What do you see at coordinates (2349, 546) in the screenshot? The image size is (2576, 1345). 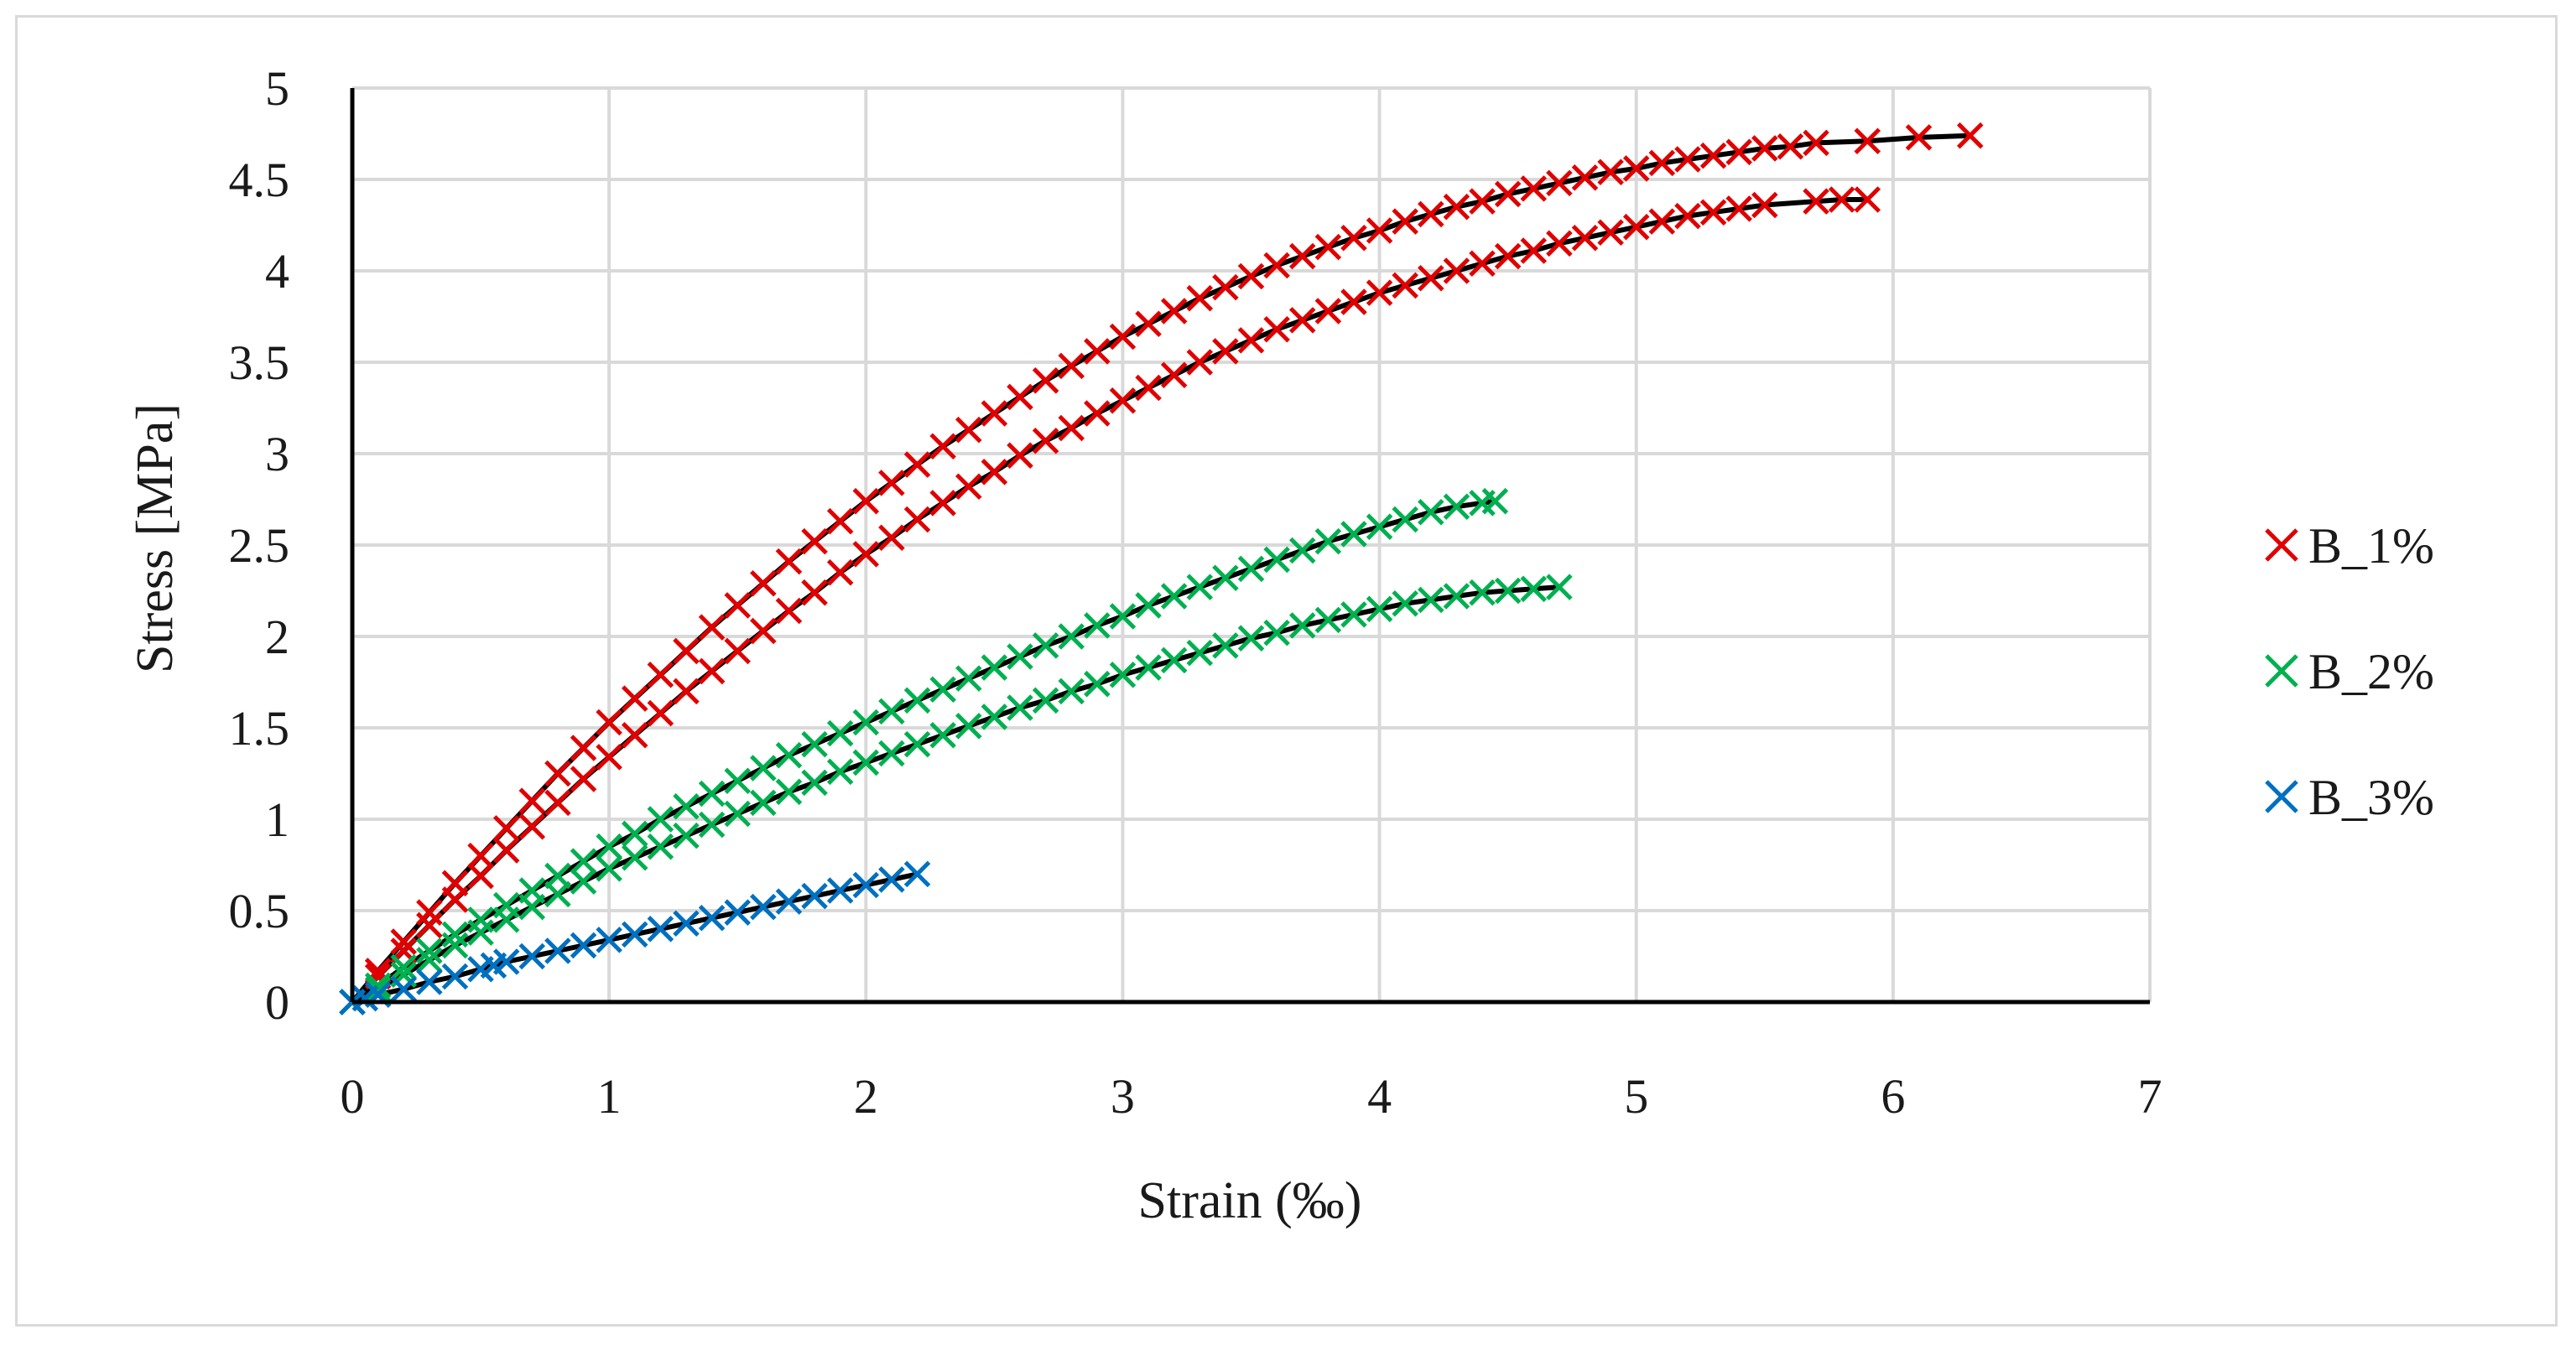 I see `legend-item-b1: B_1%` at bounding box center [2349, 546].